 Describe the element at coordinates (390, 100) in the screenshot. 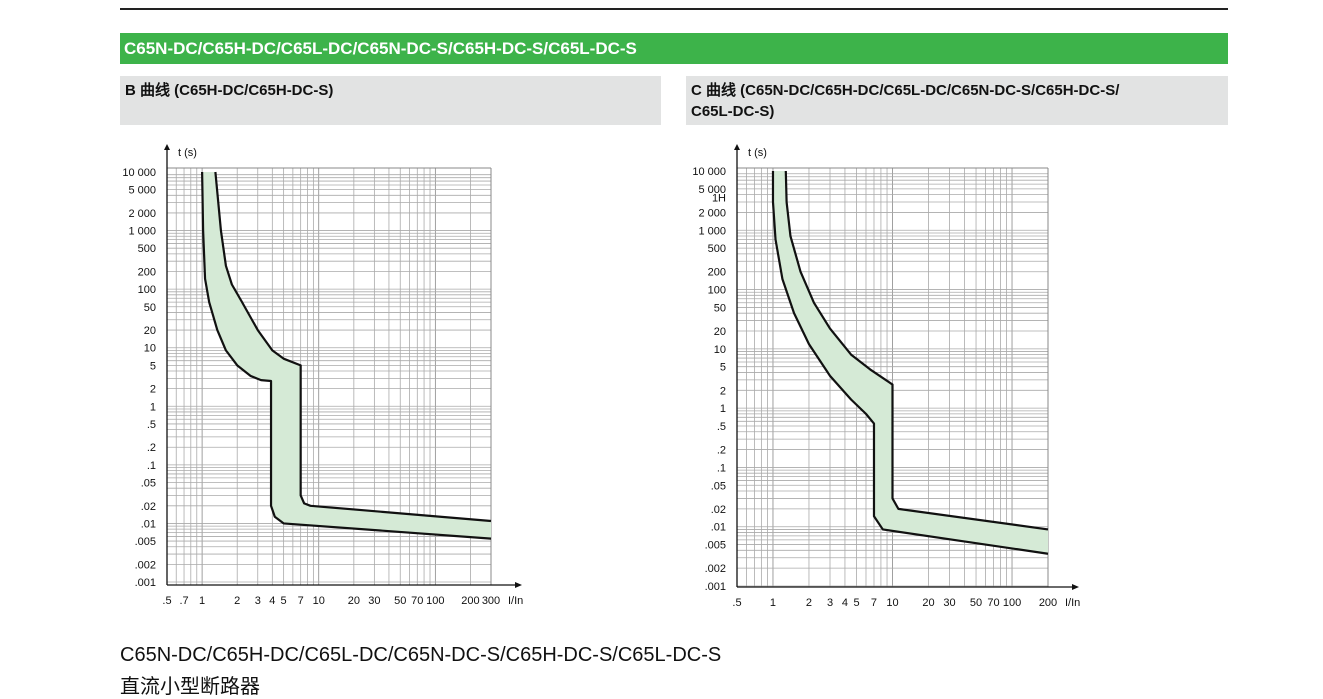

I see `b-curve-header: B 曲线 (C65H-DC/C65H-DC-S)` at that location.